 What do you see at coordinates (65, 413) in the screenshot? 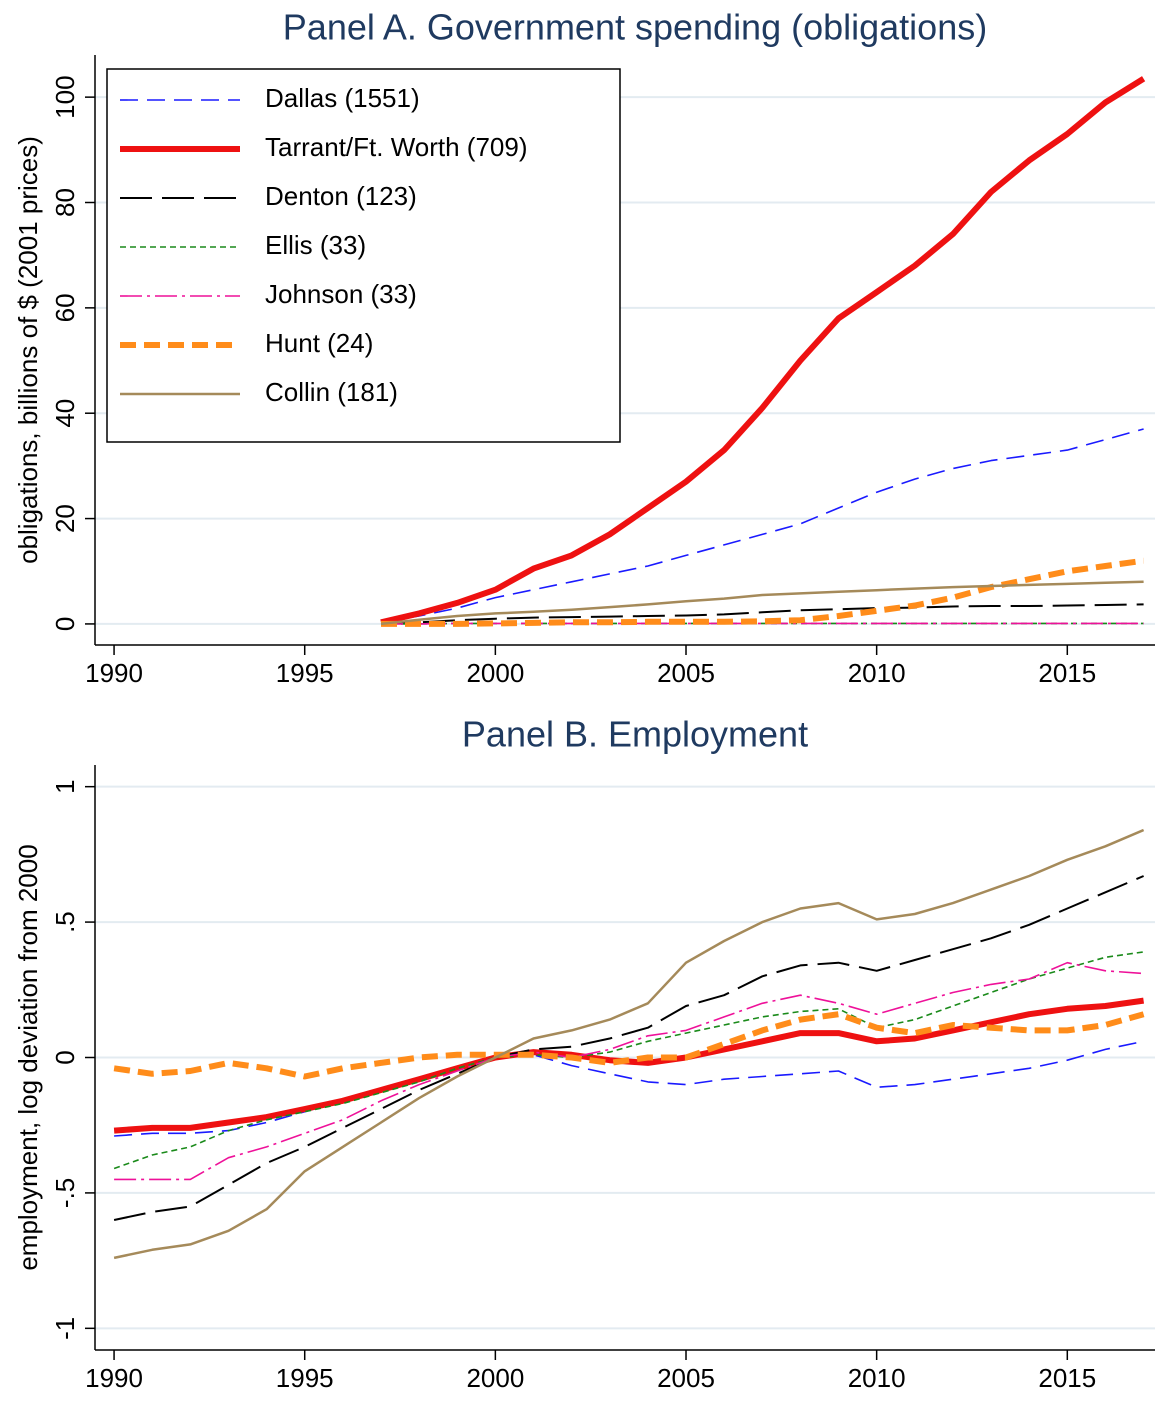
I see `y-tick-label: 40` at bounding box center [65, 413].